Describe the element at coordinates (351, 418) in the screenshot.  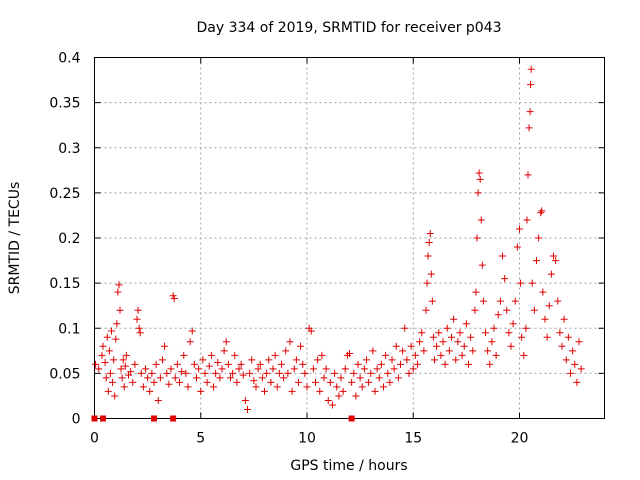
I see `zero-marker` at that location.